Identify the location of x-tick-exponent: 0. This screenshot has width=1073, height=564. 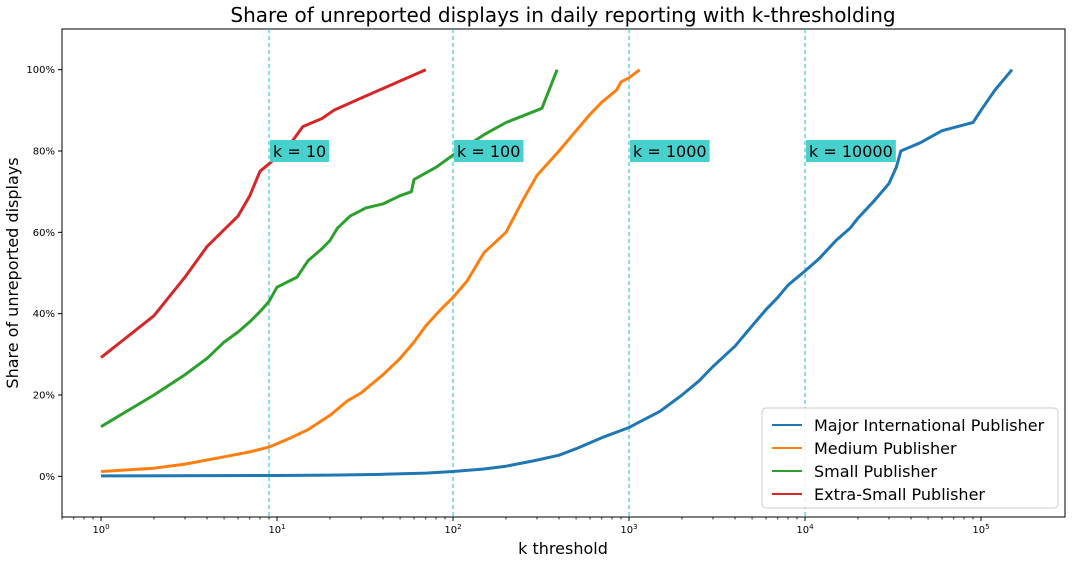
(107, 527).